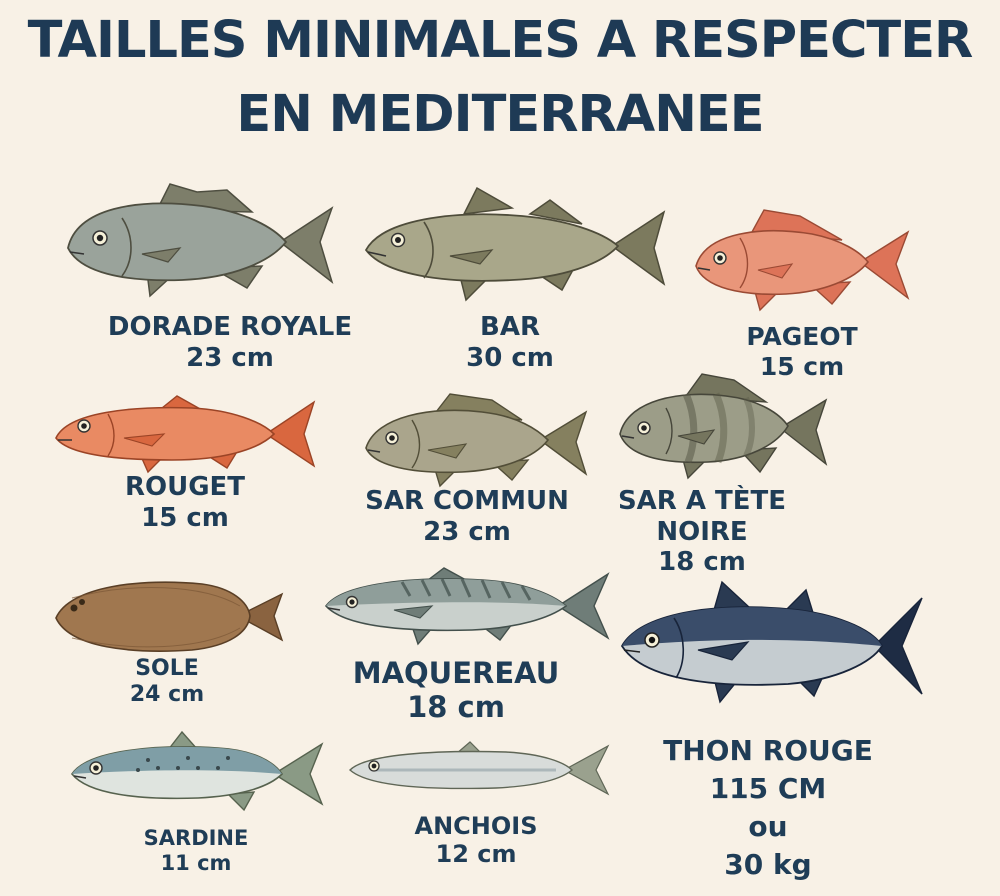 This screenshot has width=1000, height=896. What do you see at coordinates (723, 426) in the screenshot?
I see `two-banded-seabream-icon` at bounding box center [723, 426].